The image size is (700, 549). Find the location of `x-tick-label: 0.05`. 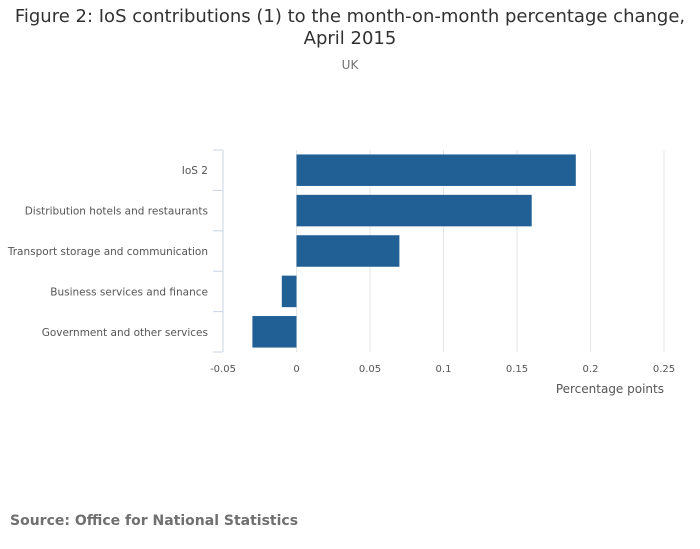

x-tick-label: 0.05 is located at coordinates (370, 369).